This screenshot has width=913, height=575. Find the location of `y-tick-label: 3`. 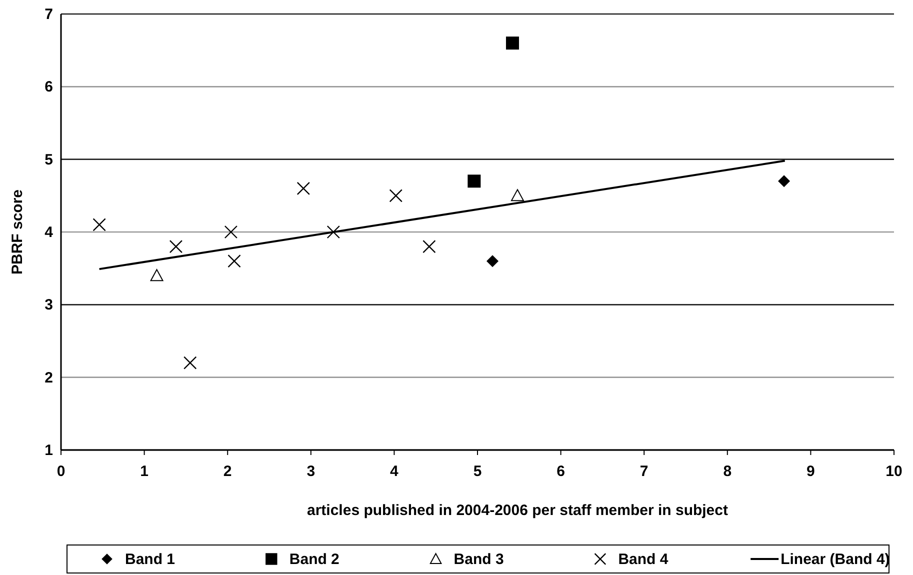

y-tick-label: 3 is located at coordinates (48, 305).